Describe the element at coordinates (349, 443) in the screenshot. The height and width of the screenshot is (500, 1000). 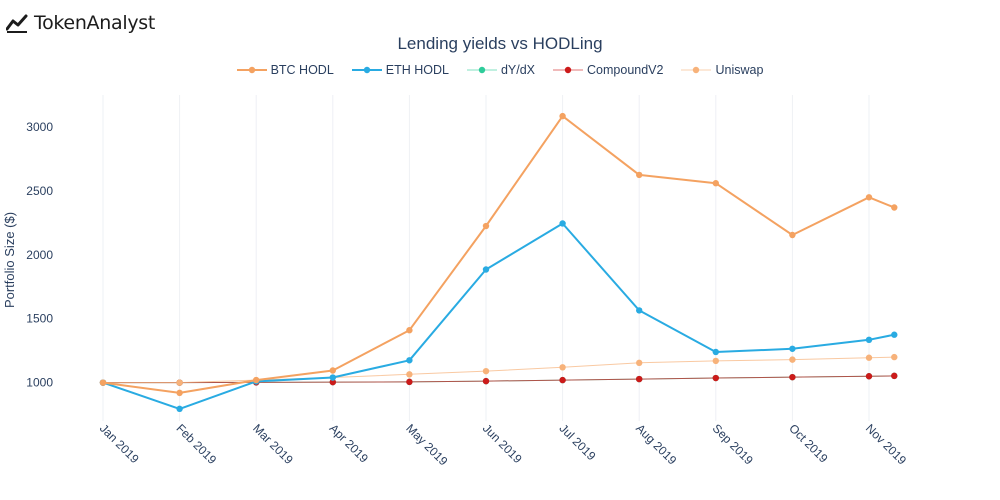
I see `x-tick-label: Apr 2019` at that location.